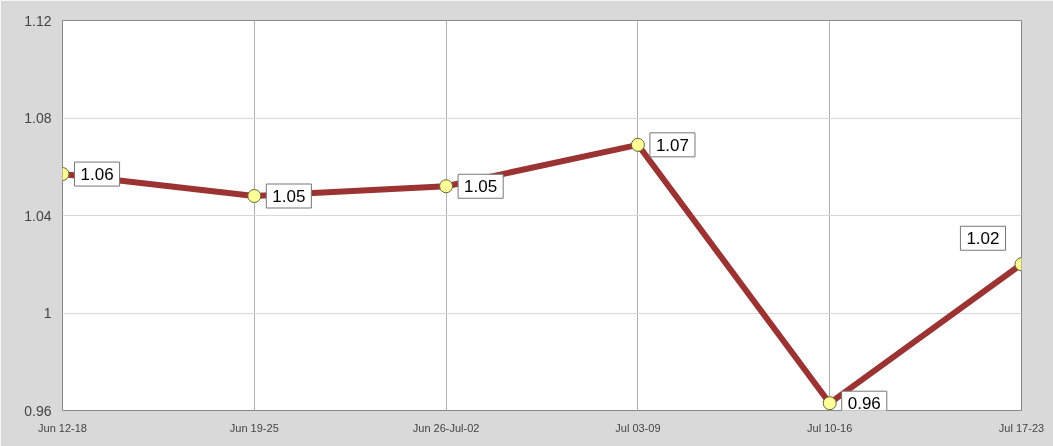 The image size is (1053, 446). What do you see at coordinates (1021, 427) in the screenshot?
I see `x-tick-label: Jul 17-23` at bounding box center [1021, 427].